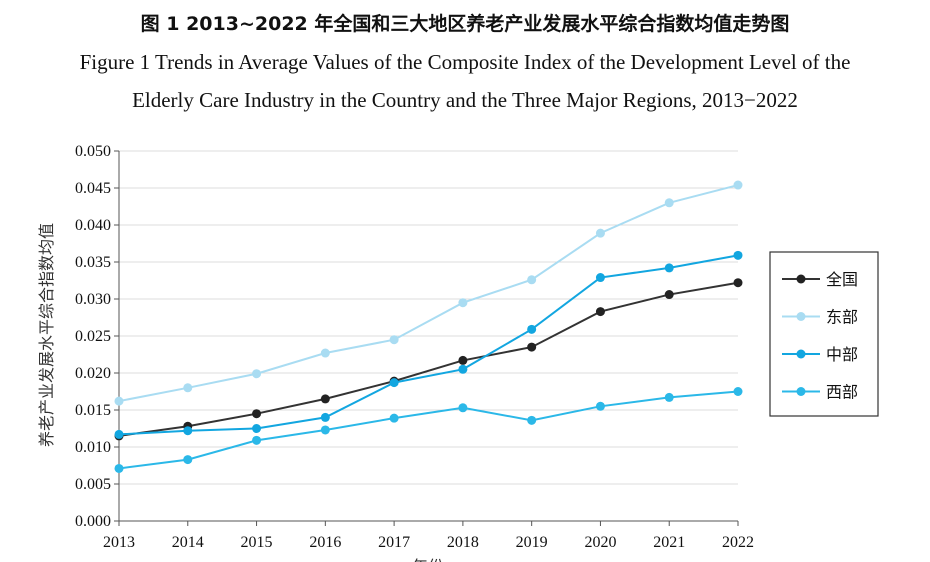 The image size is (930, 562). Describe the element at coordinates (93, 447) in the screenshot. I see `y-tick-label: 0.010` at that location.